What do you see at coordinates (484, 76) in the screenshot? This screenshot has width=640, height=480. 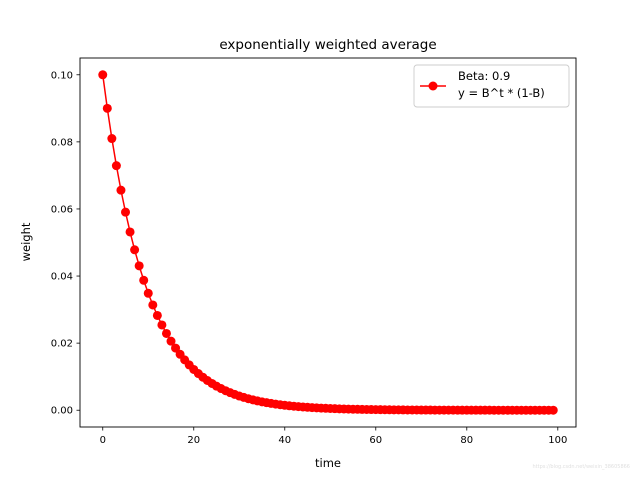 I see `legend-label-line-1: Beta: 0.9` at bounding box center [484, 76].